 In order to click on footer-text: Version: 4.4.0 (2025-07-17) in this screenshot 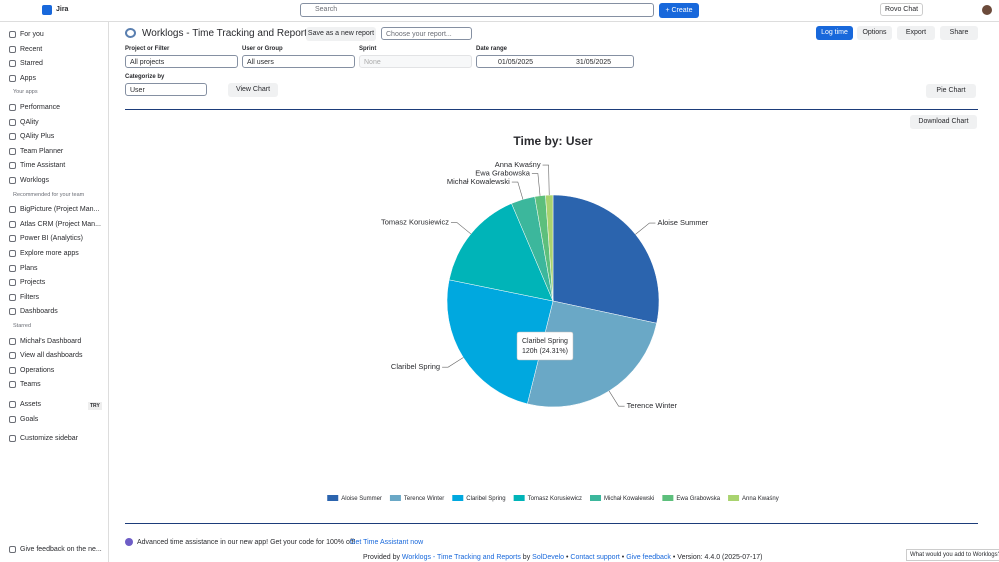, I will do `click(720, 557)`.